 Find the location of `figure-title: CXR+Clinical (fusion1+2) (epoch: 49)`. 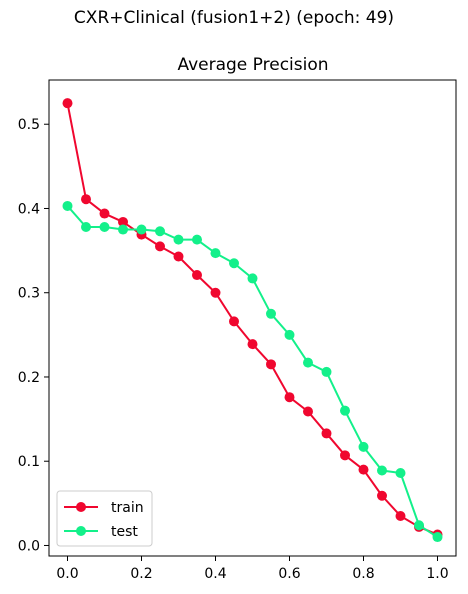

figure-title: CXR+Clinical (fusion1+2) (epoch: 49) is located at coordinates (234, 18).